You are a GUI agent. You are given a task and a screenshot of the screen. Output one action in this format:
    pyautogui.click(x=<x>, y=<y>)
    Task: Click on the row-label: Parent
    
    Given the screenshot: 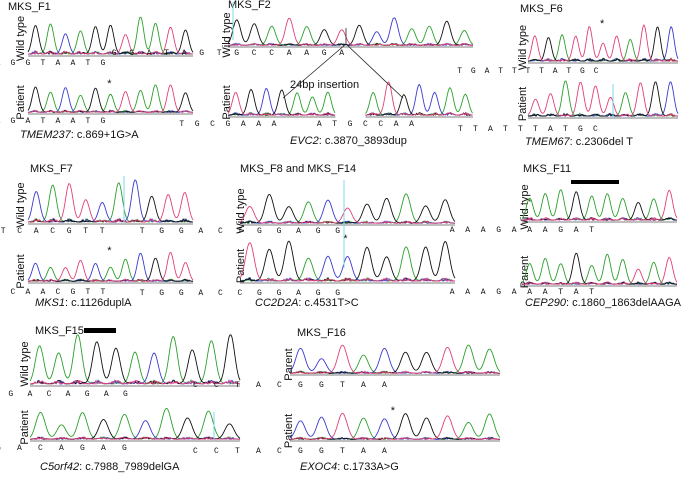 What is the action you would take?
    pyautogui.click(x=525, y=272)
    